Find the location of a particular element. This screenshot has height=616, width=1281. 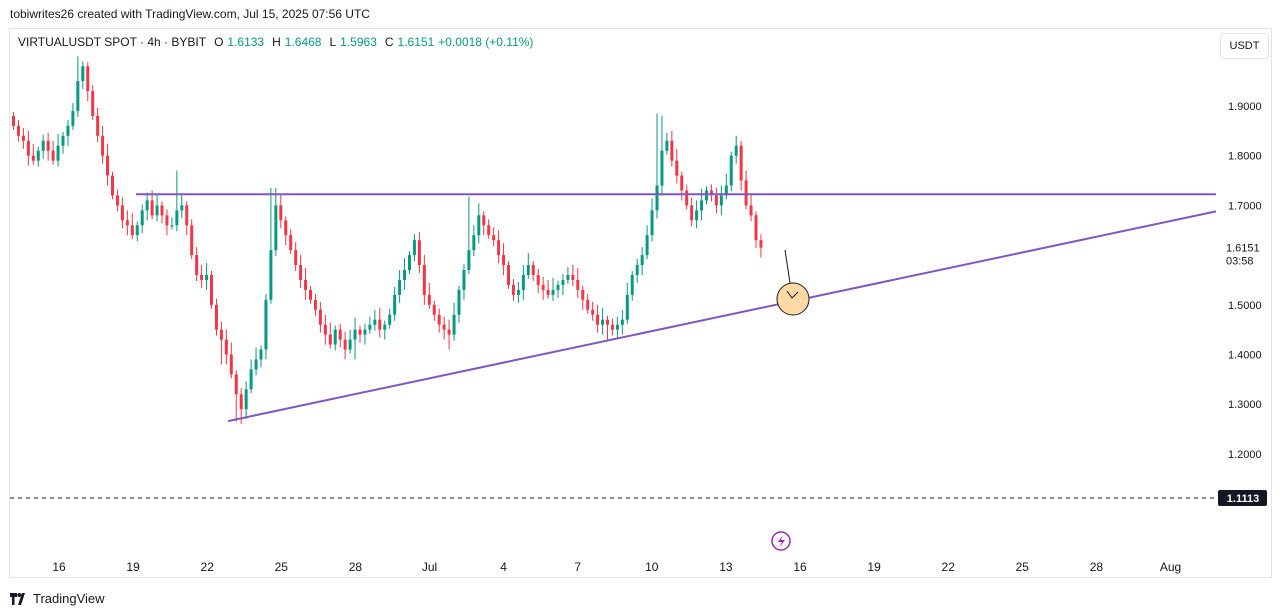

x-tick-label: 28 is located at coordinates (1097, 567).